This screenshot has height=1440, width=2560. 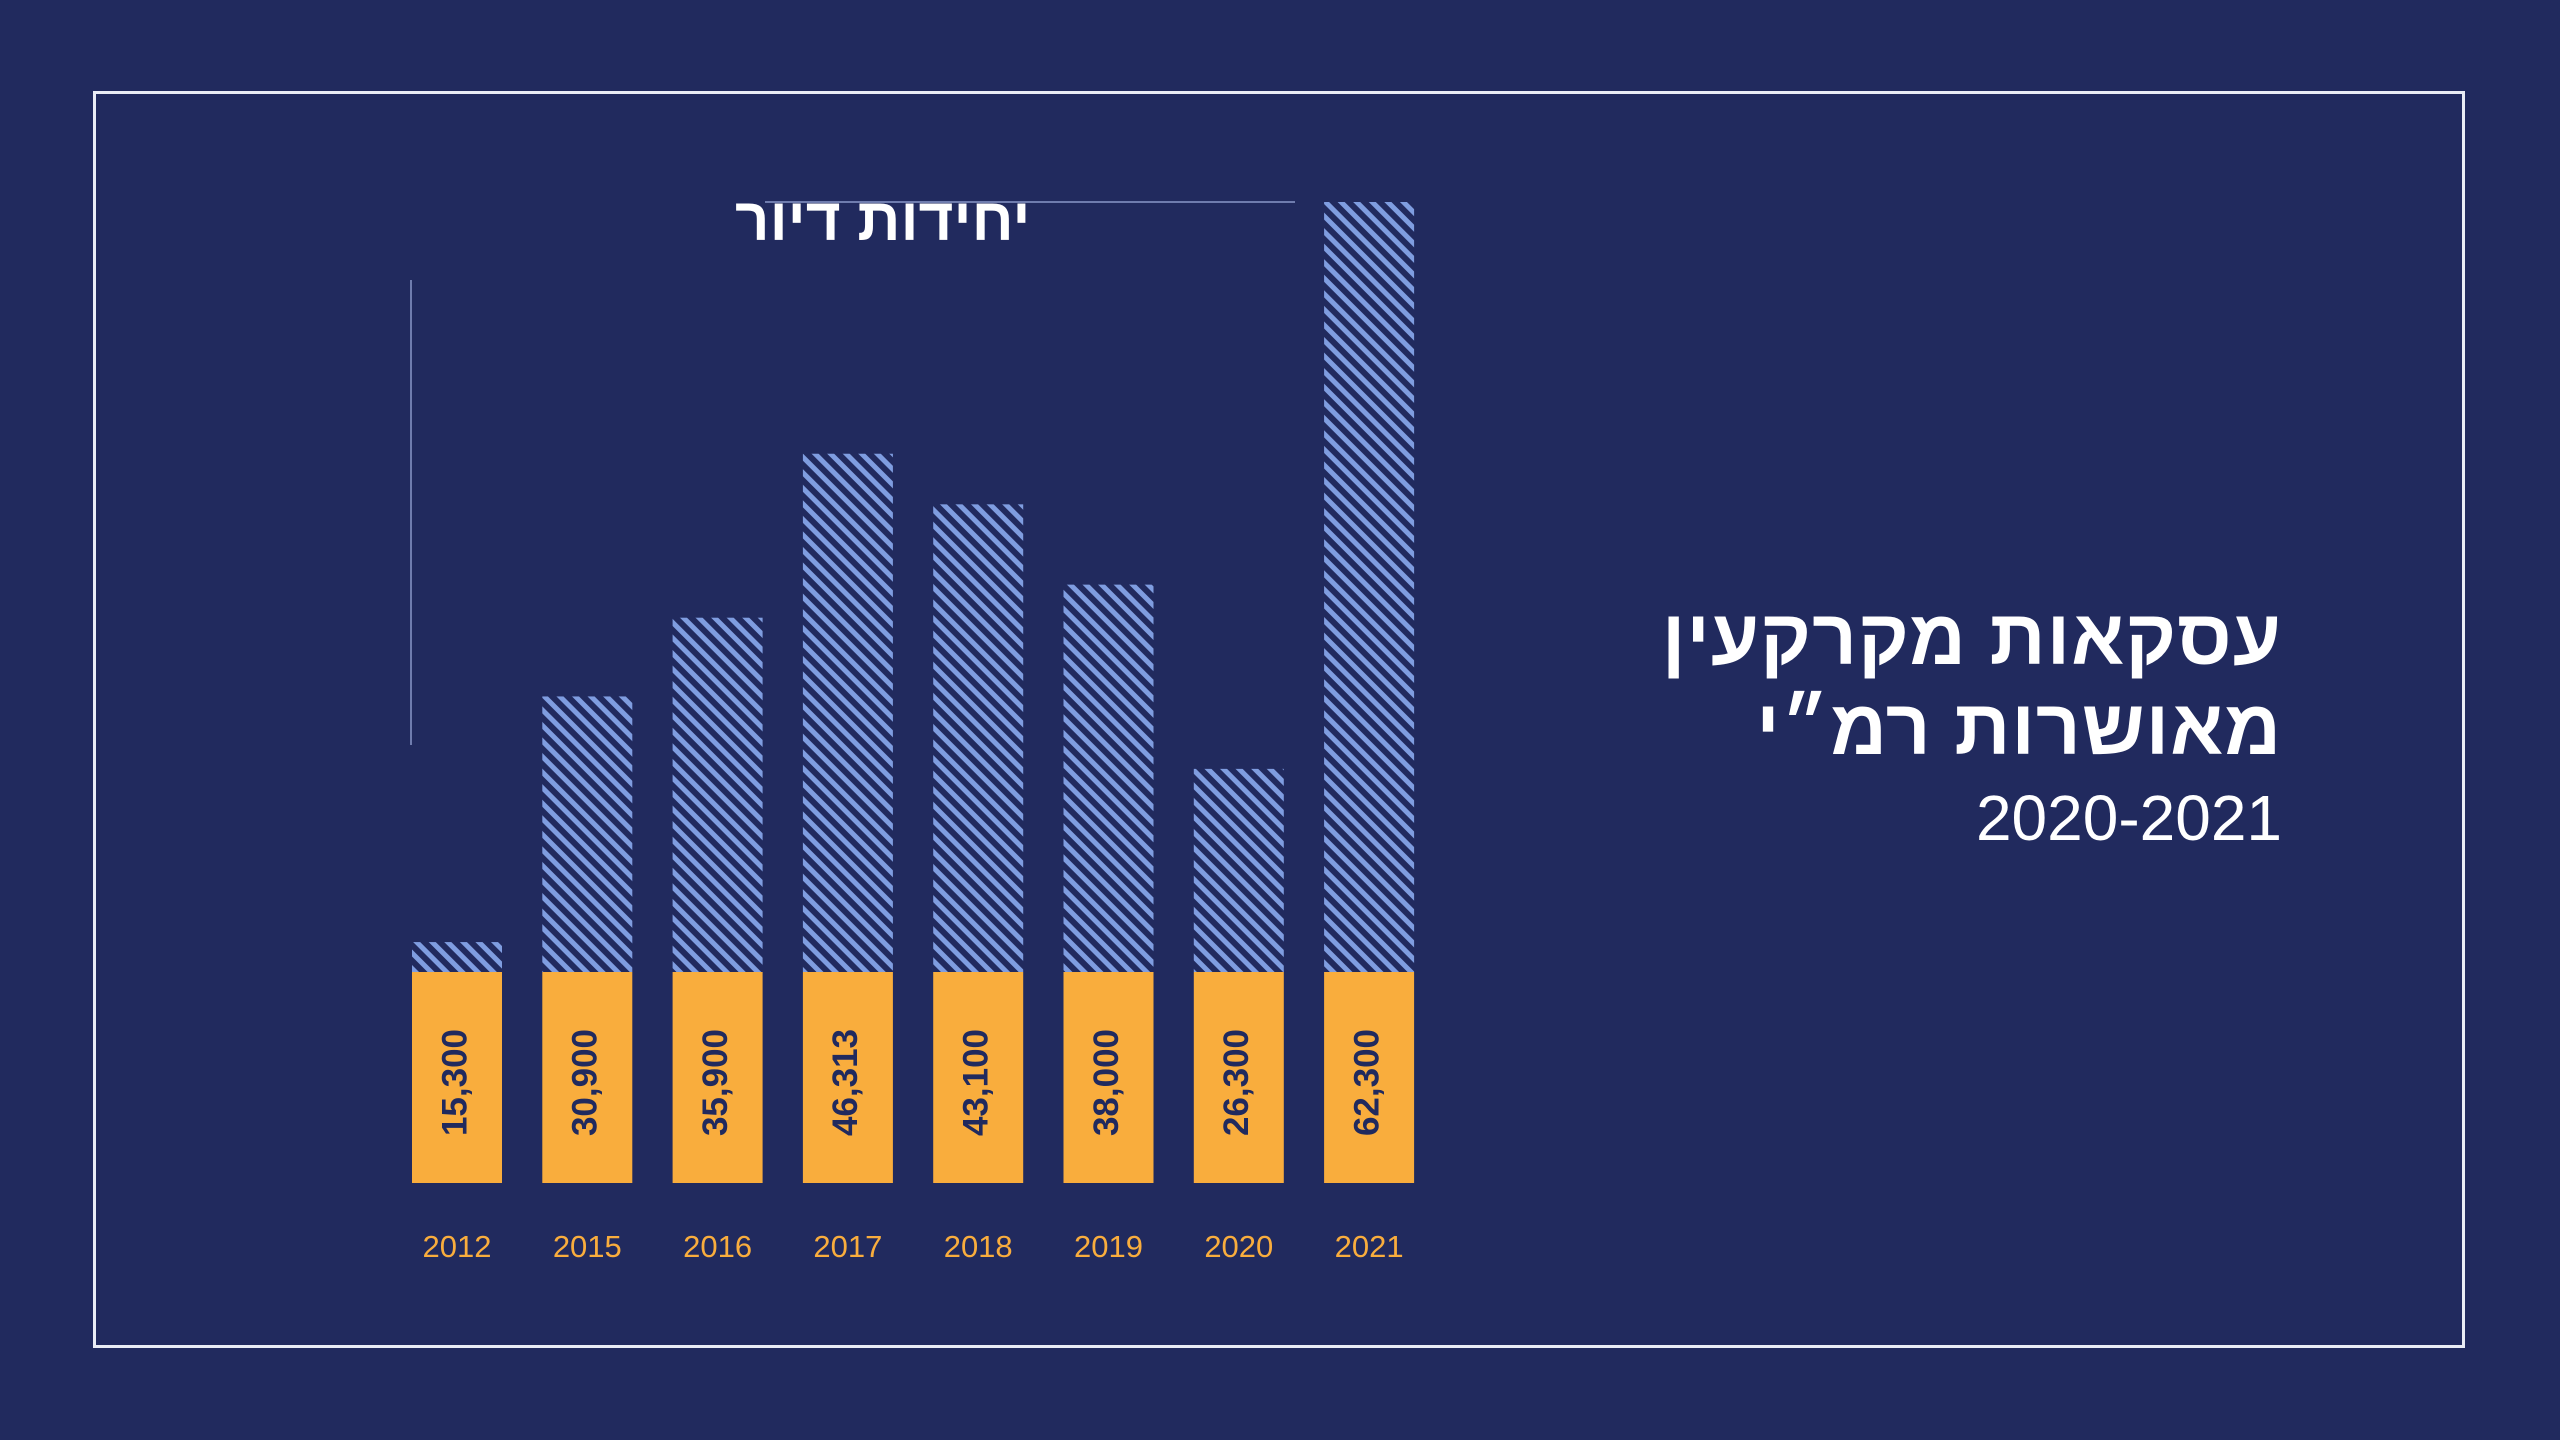 I want to click on bar-2020, so click(x=1238, y=870).